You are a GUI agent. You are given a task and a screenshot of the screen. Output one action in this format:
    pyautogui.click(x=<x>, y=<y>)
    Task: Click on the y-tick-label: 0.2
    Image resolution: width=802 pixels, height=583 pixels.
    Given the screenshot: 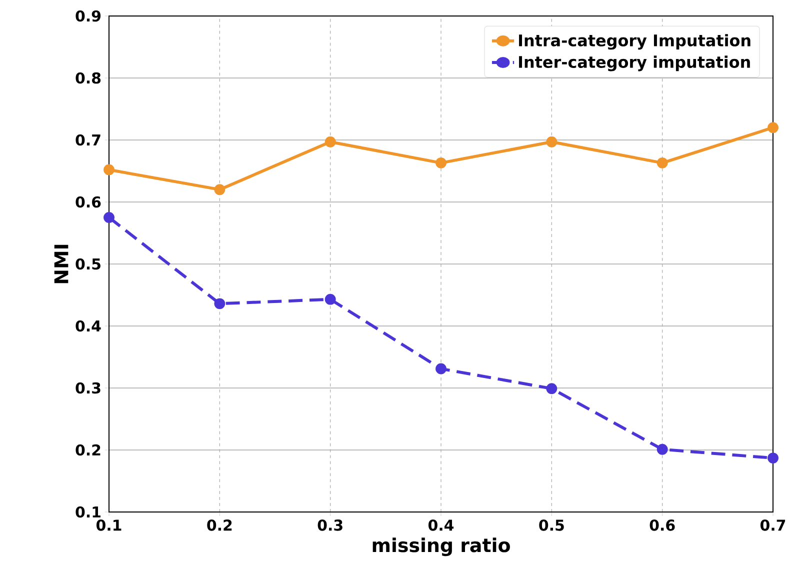 What is the action you would take?
    pyautogui.click(x=88, y=450)
    